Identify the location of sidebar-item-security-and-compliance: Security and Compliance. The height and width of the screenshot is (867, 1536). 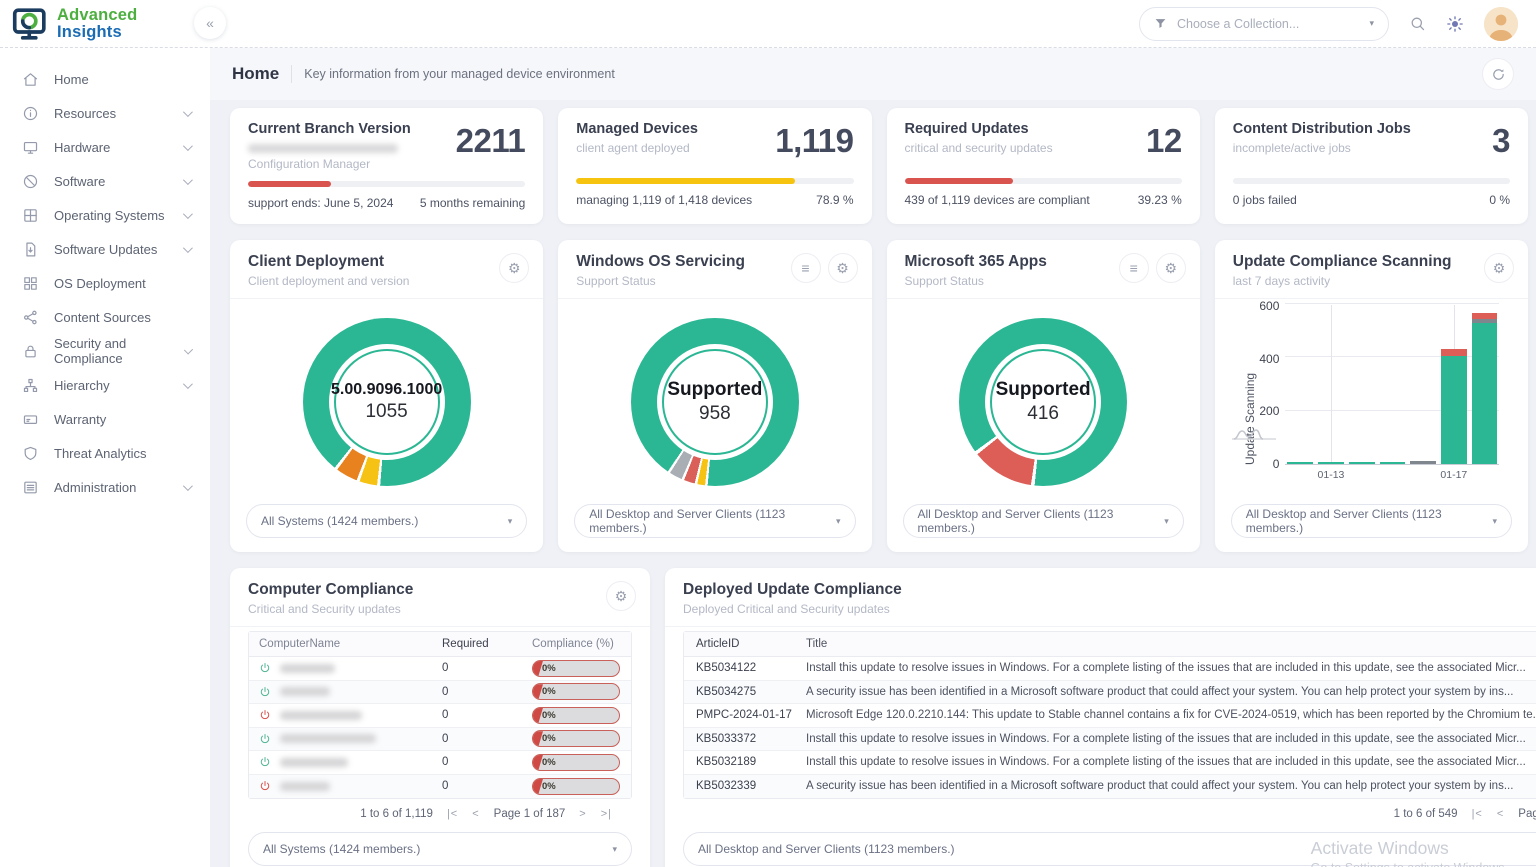
(105, 351).